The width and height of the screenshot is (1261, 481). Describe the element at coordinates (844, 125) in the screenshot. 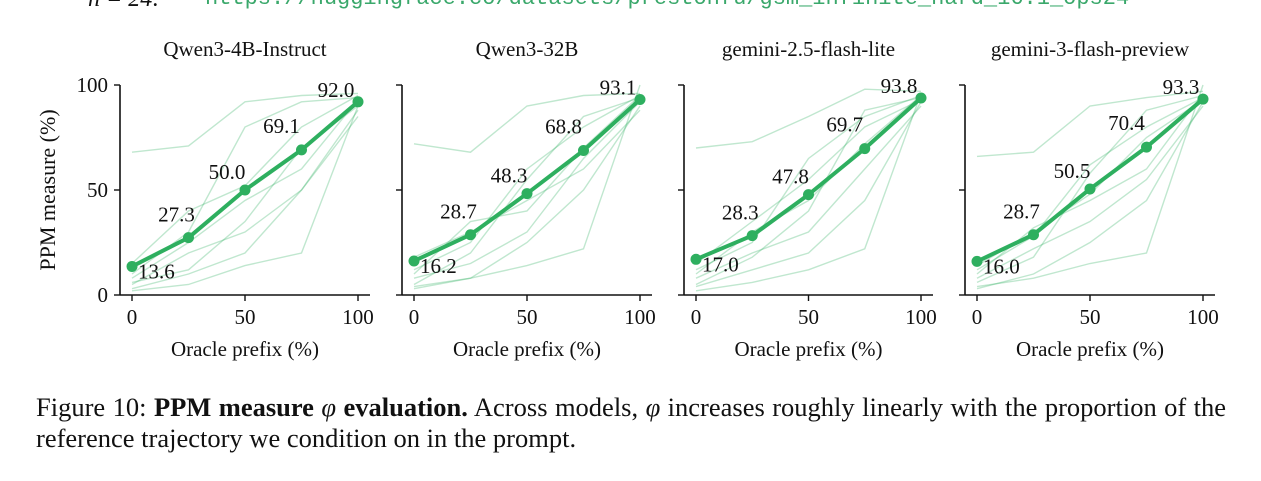

I see `data-label: 69.7` at that location.